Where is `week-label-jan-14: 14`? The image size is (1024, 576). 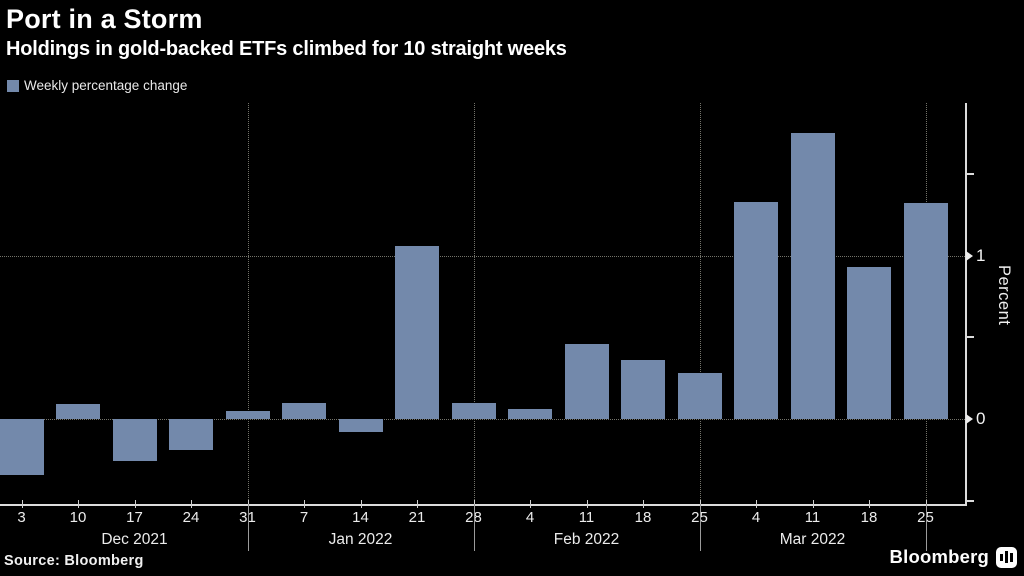 week-label-jan-14: 14 is located at coordinates (360, 517).